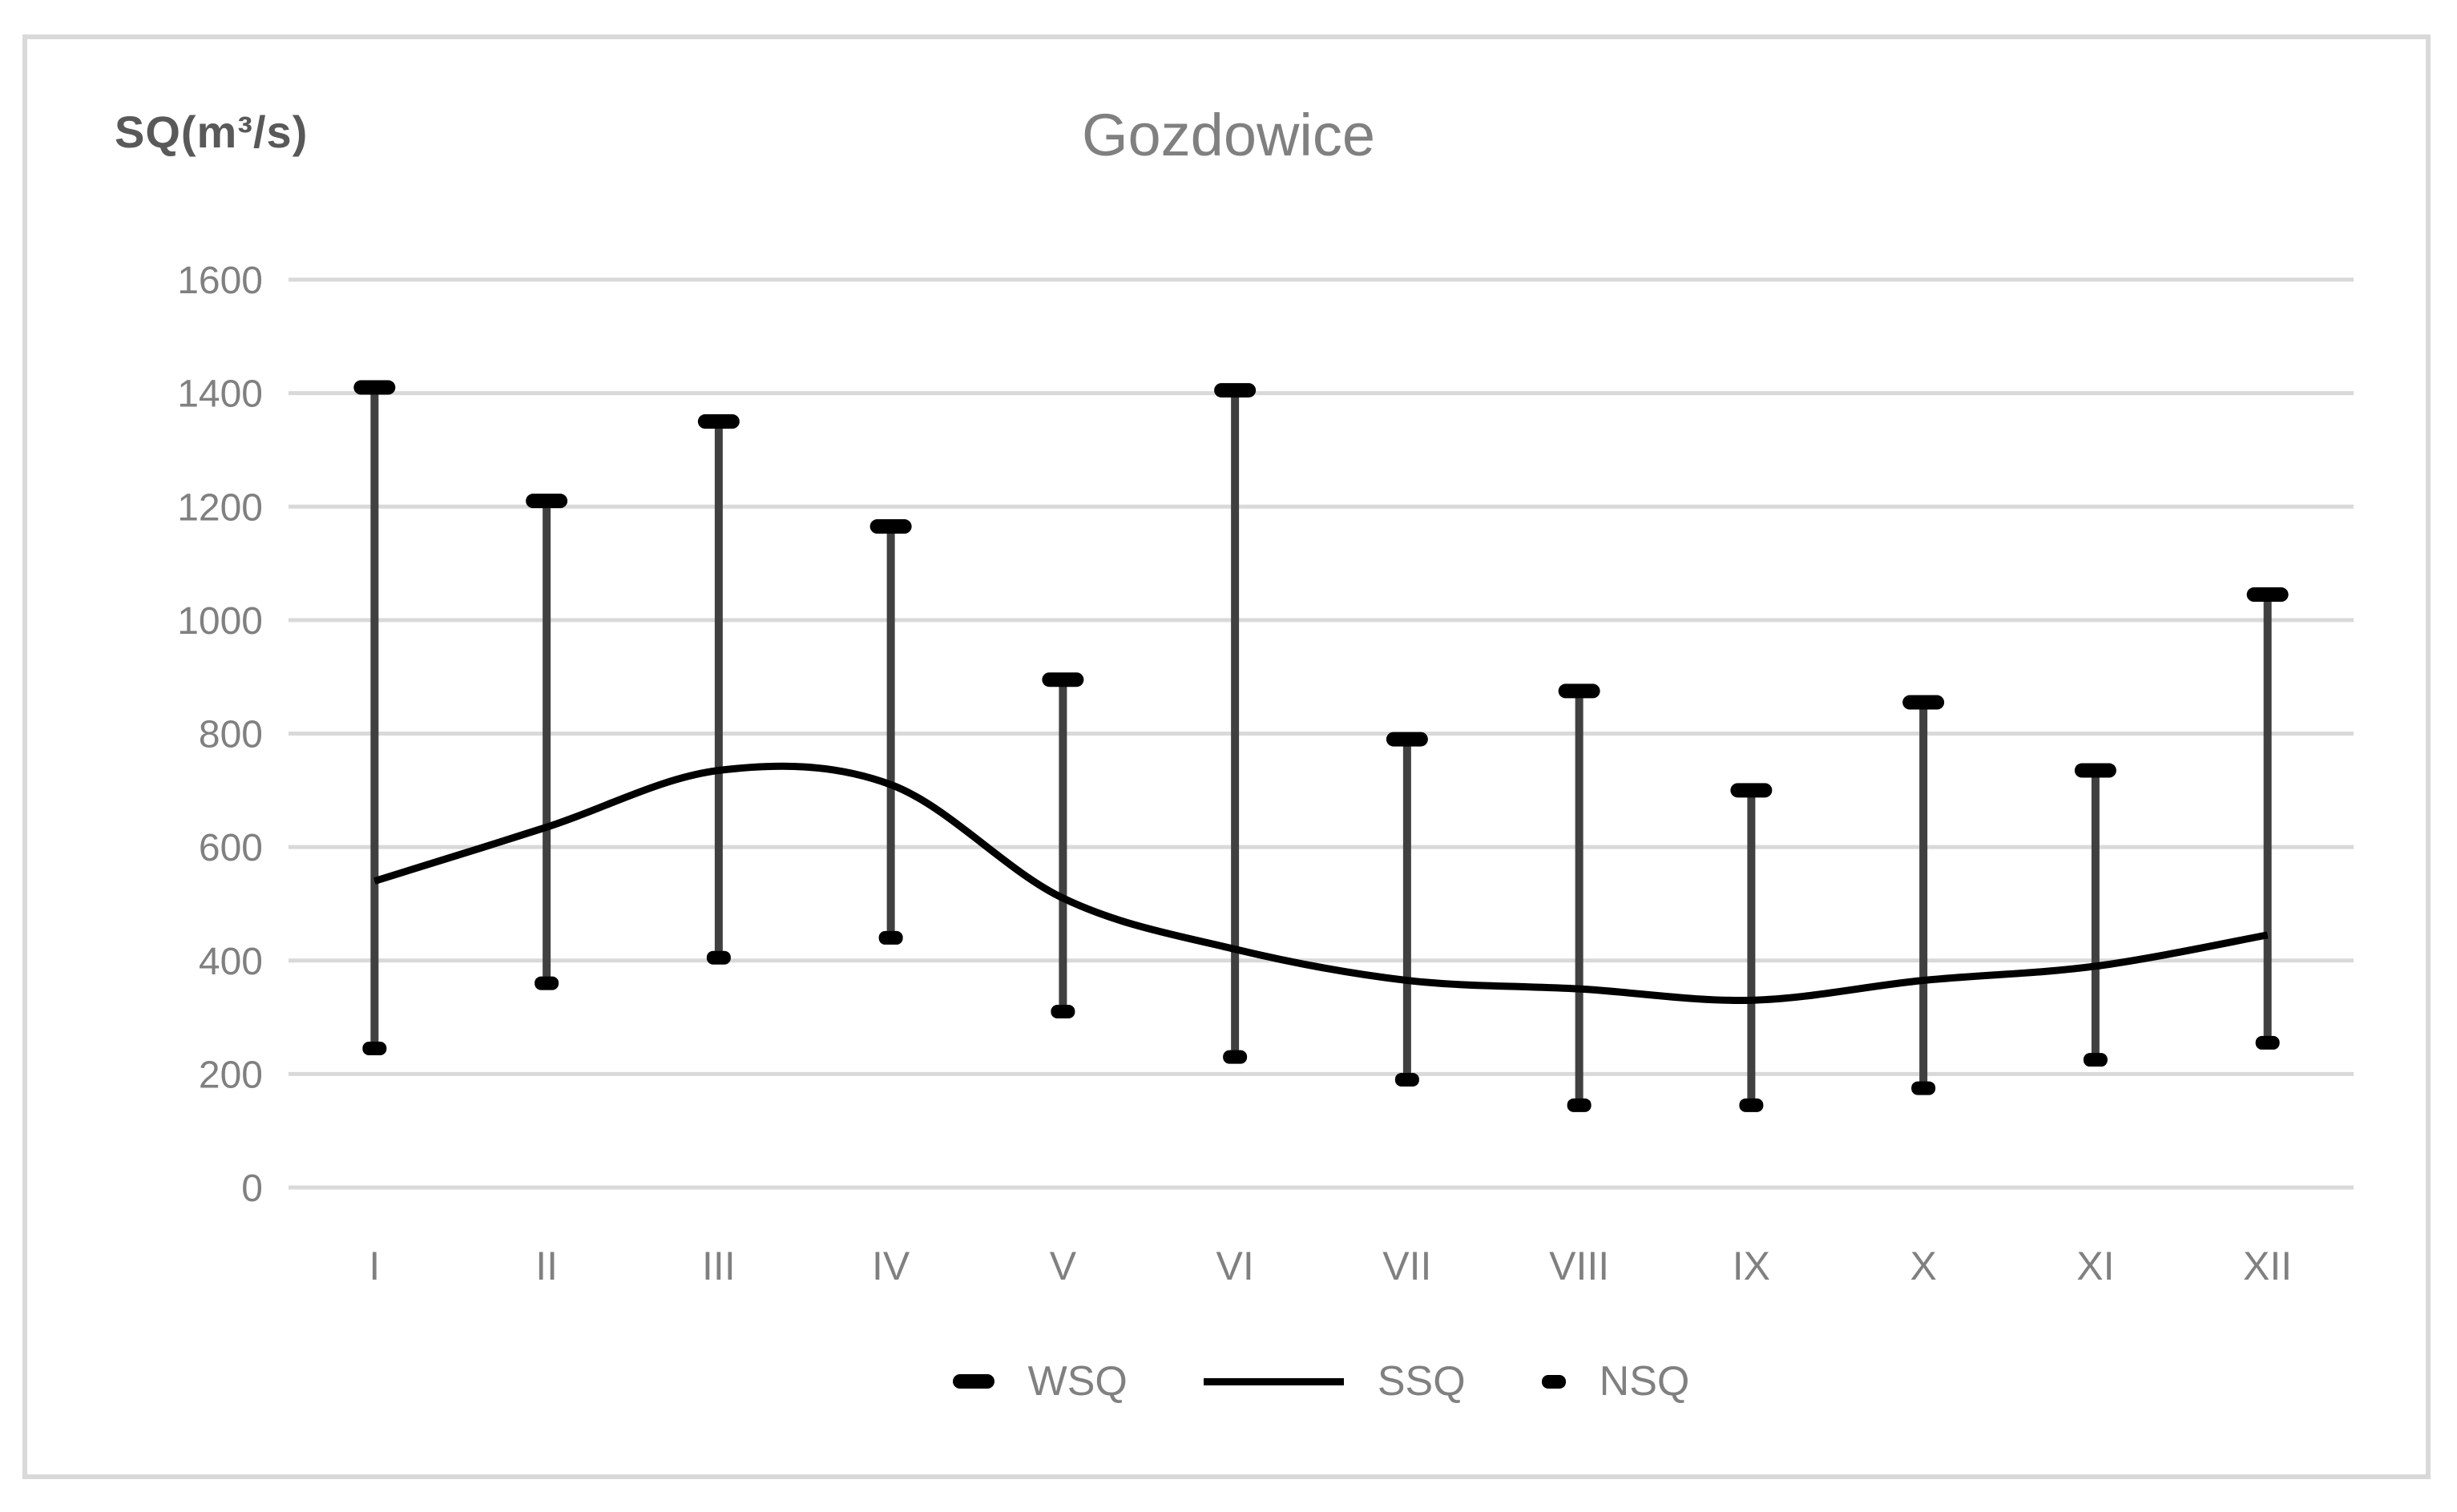 The width and height of the screenshot is (2457, 1512). I want to click on legend-item-ssq: SSQ, so click(1334, 1381).